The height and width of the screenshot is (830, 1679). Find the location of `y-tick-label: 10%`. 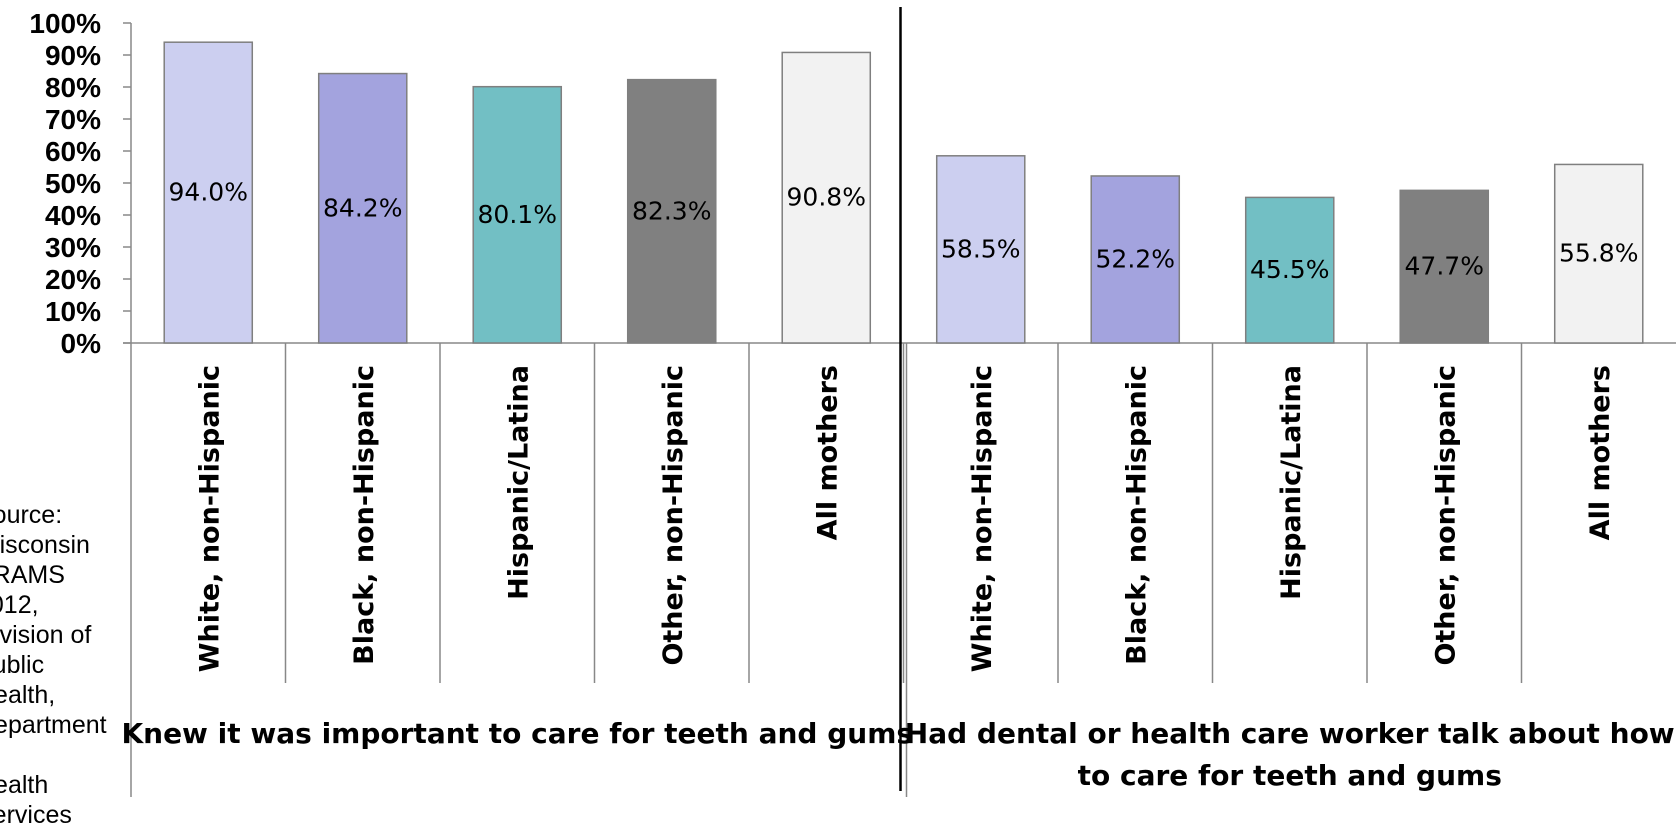

y-tick-label: 10% is located at coordinates (73, 311).